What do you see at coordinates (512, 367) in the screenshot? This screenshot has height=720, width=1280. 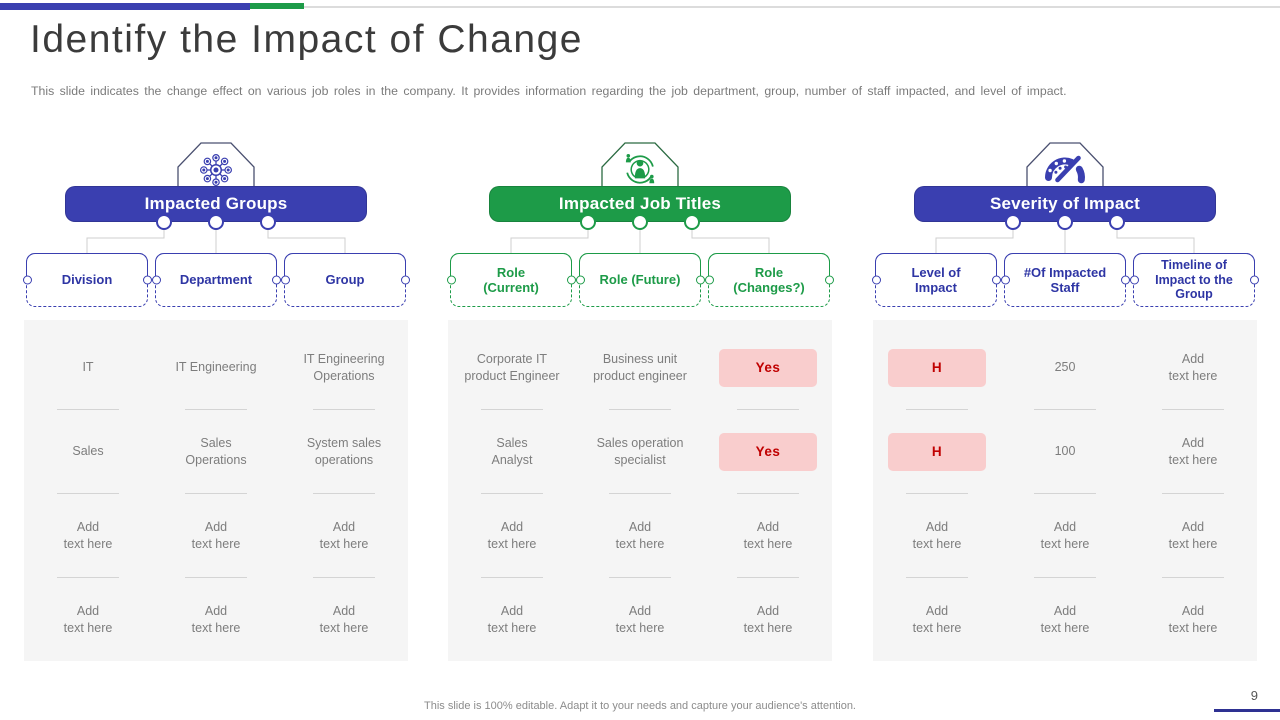 I see `table-cell: Corporate IT product Engineer` at bounding box center [512, 367].